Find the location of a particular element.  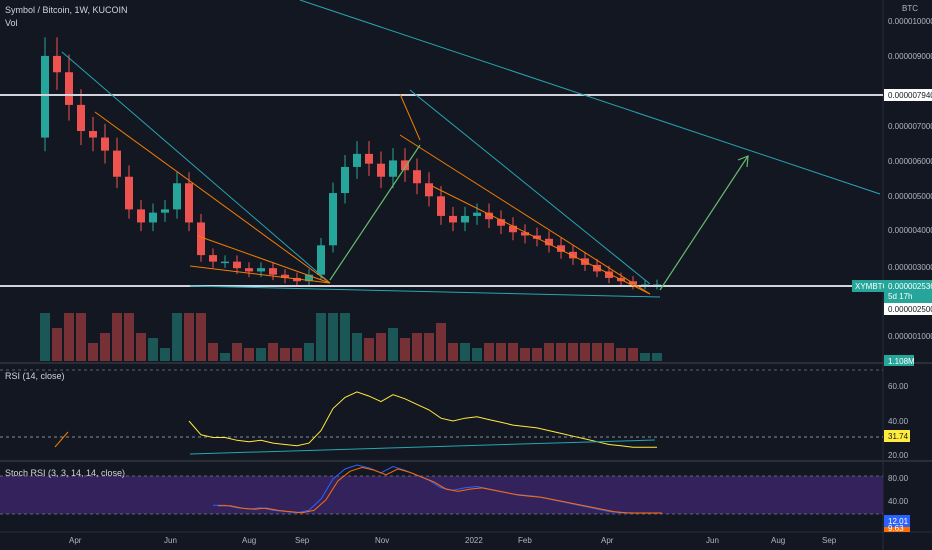

wedge1-mid is located at coordinates (264, 259).